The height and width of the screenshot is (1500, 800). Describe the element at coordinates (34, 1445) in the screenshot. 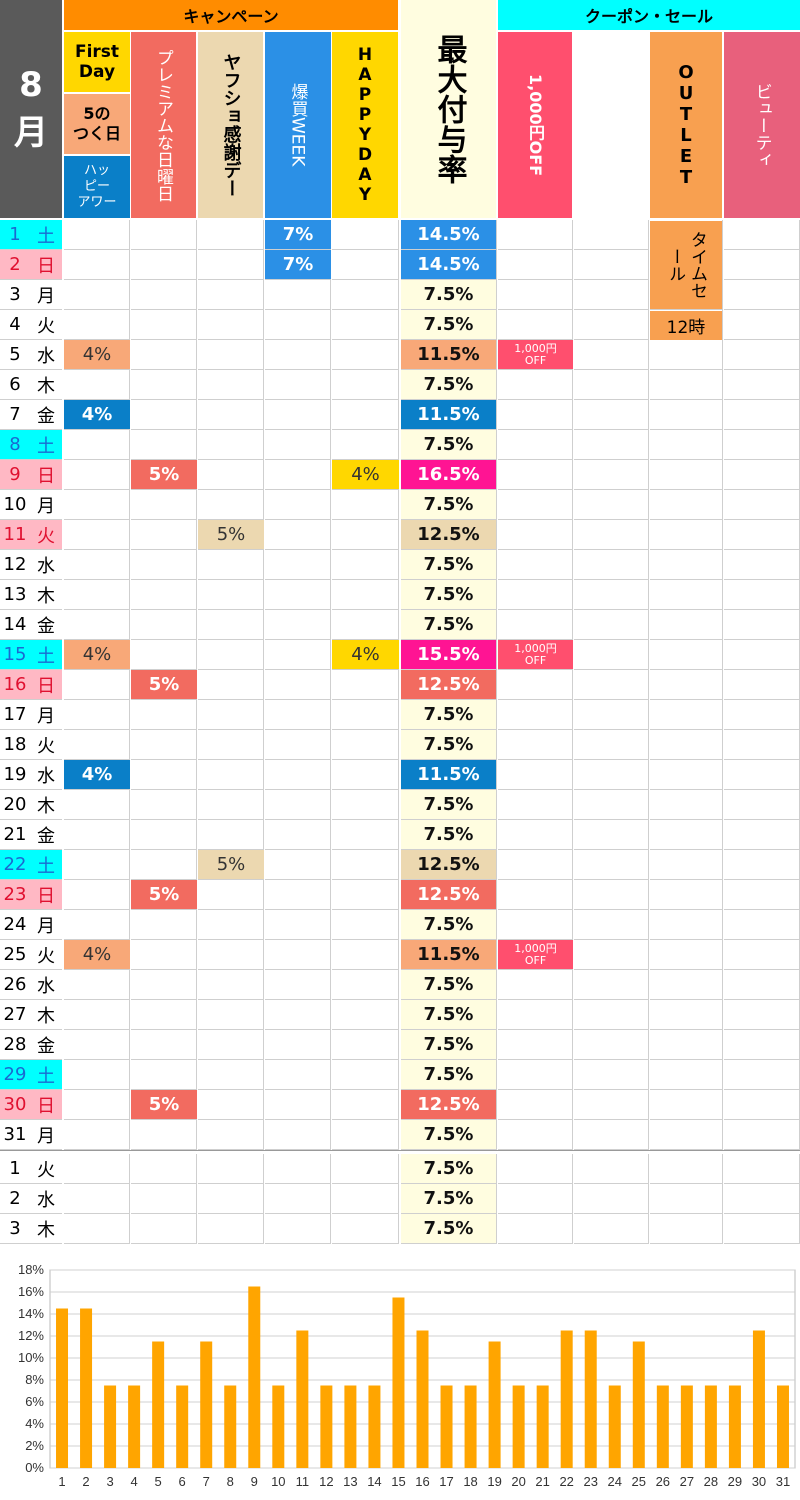

I see `y-tick-label: 2%` at that location.